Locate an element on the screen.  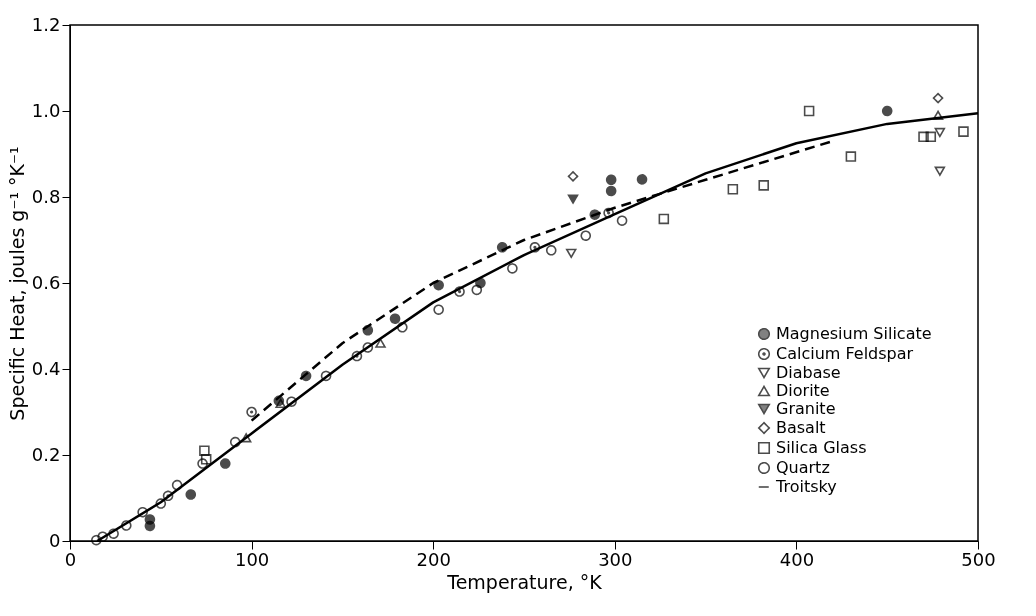
legend-label: Magnesium Silicate is located at coordinates (854, 333).